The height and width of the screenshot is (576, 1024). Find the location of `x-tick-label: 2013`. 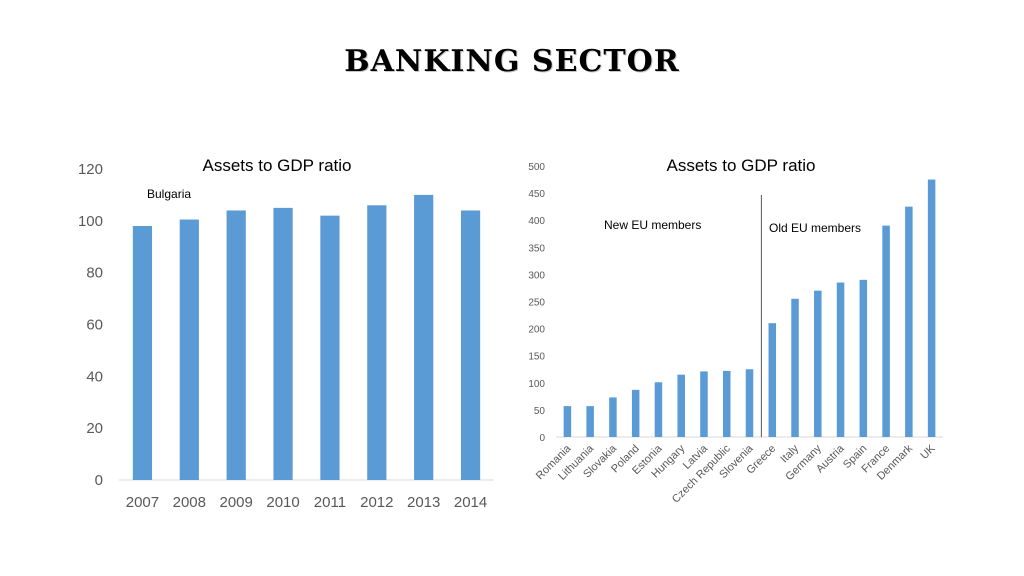

x-tick-label: 2013 is located at coordinates (423, 502).